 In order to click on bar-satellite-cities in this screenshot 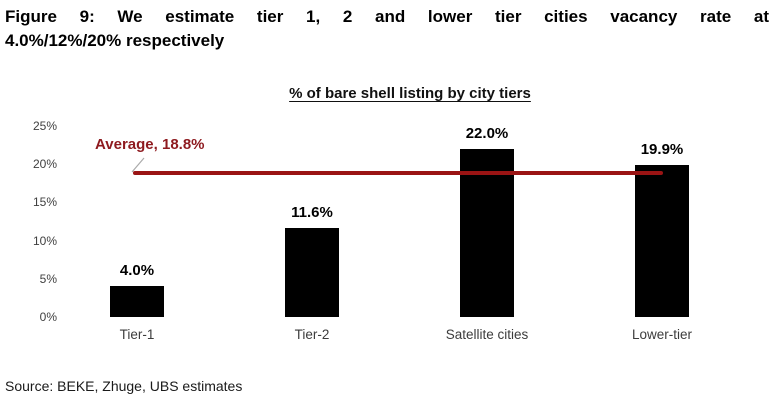, I will do `click(487, 232)`.